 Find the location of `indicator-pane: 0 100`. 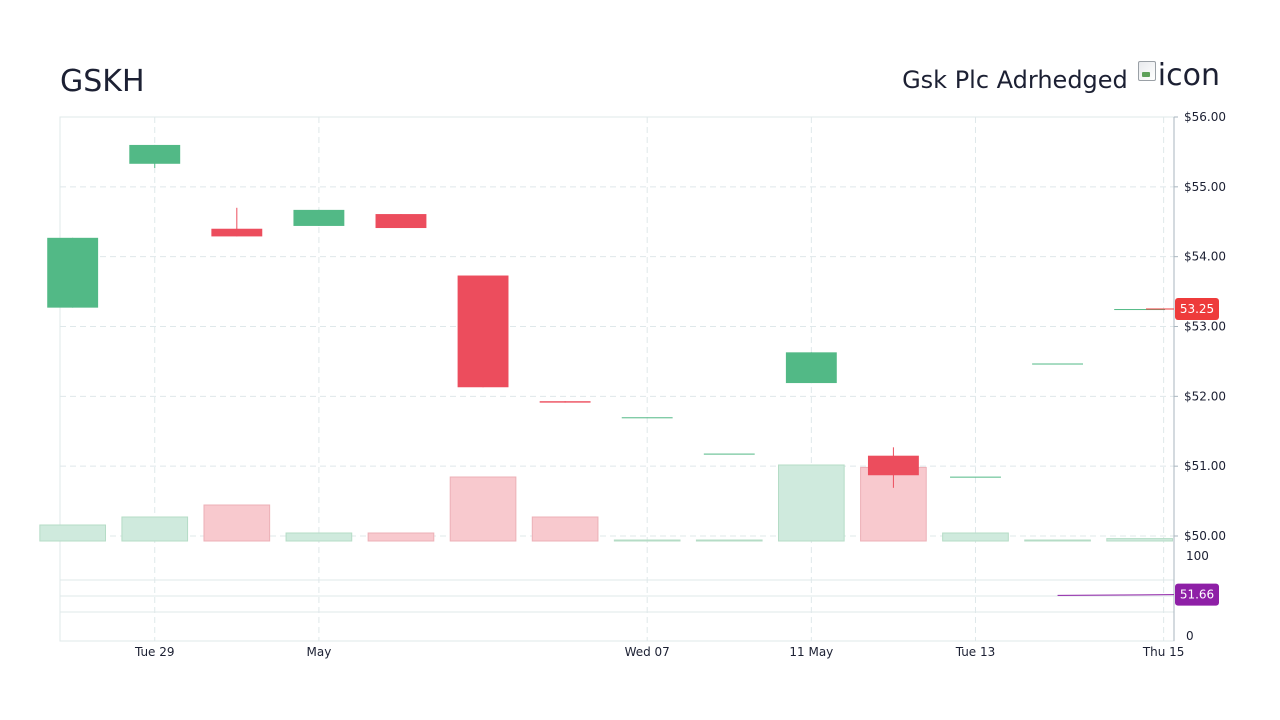

indicator-pane: 0 100 is located at coordinates (1133, 596).